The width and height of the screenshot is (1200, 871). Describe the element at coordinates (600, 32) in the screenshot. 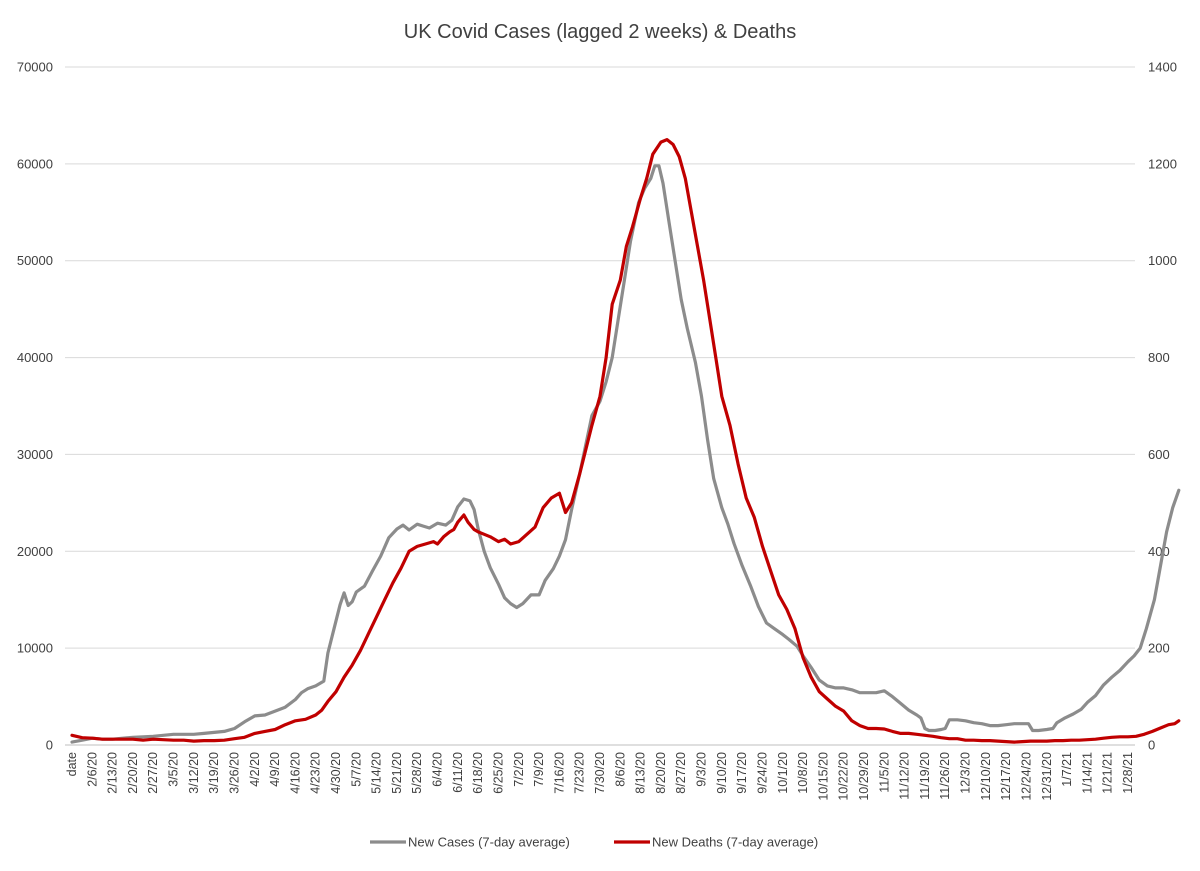

I see `chart-title: UK Covid Cases (lagged 2 weeks) & Deaths` at that location.